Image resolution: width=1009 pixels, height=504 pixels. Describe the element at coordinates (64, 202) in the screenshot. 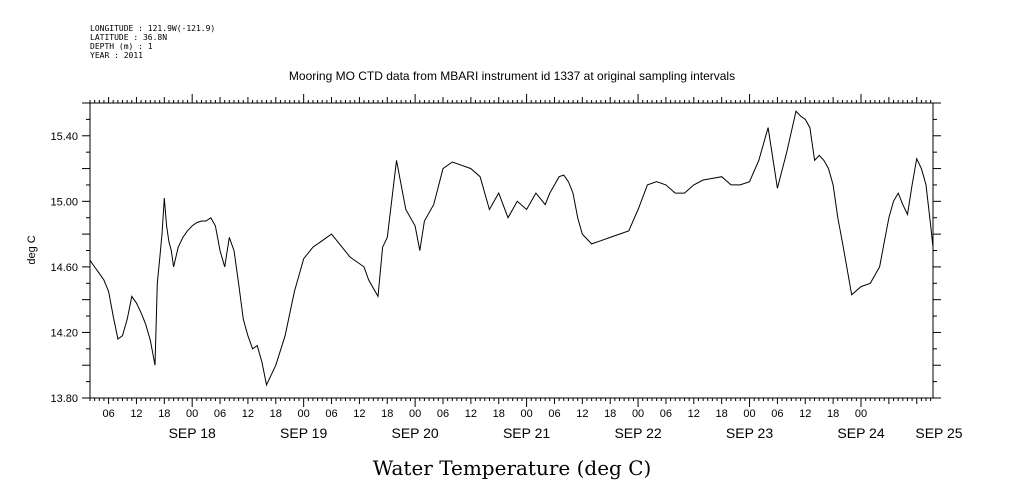

I see `y-tick-label: 15.00` at that location.